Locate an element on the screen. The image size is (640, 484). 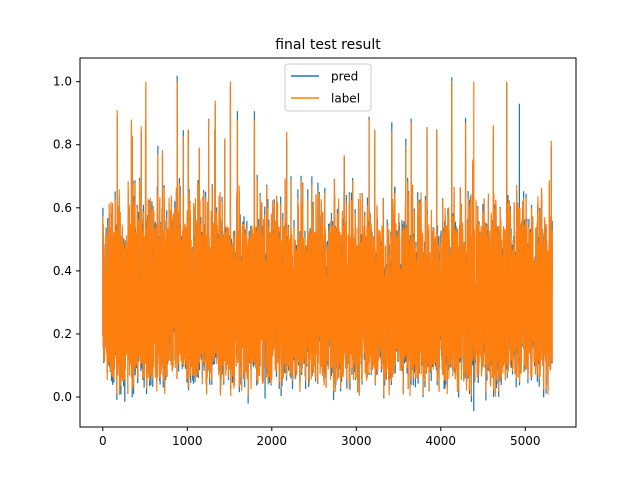
chart-title: final test result is located at coordinates (328, 45).